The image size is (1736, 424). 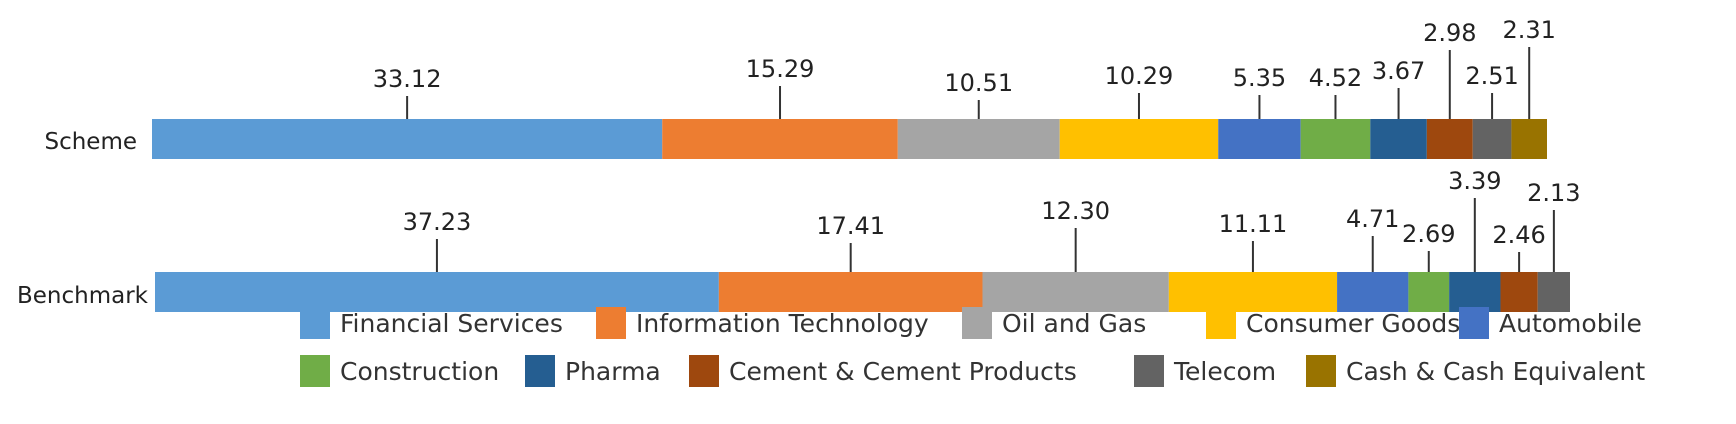 I want to click on data-label-scheme-telecom: 2.51, so click(x=1491, y=76).